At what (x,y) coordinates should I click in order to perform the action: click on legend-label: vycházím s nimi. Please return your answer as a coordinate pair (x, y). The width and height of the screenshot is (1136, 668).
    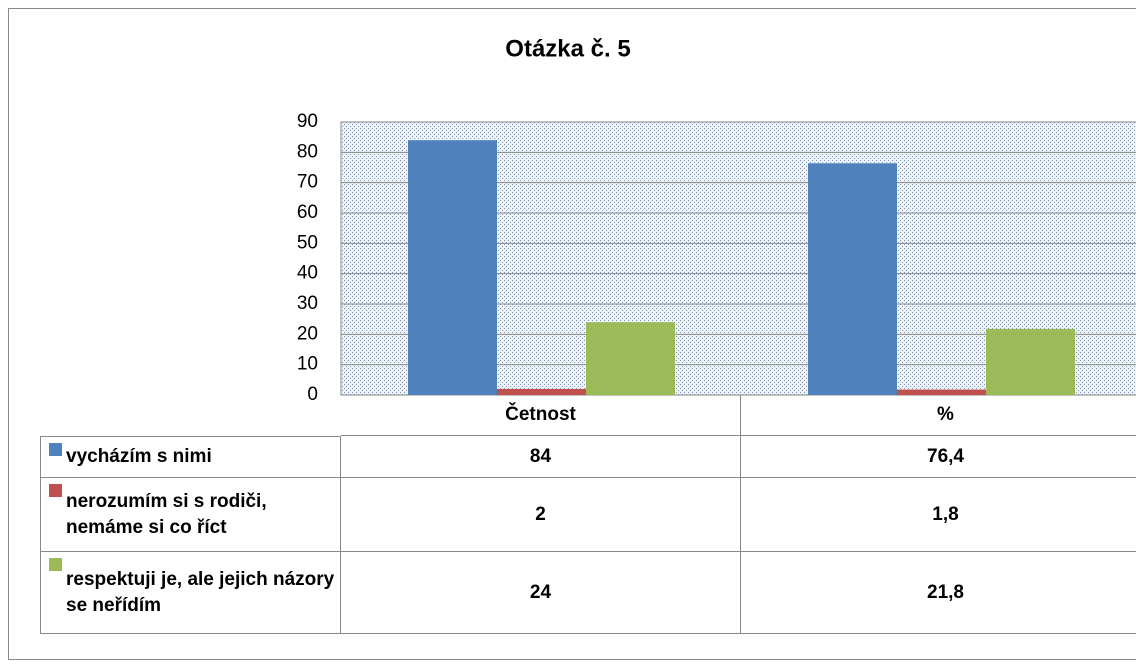
    Looking at the image, I should click on (139, 456).